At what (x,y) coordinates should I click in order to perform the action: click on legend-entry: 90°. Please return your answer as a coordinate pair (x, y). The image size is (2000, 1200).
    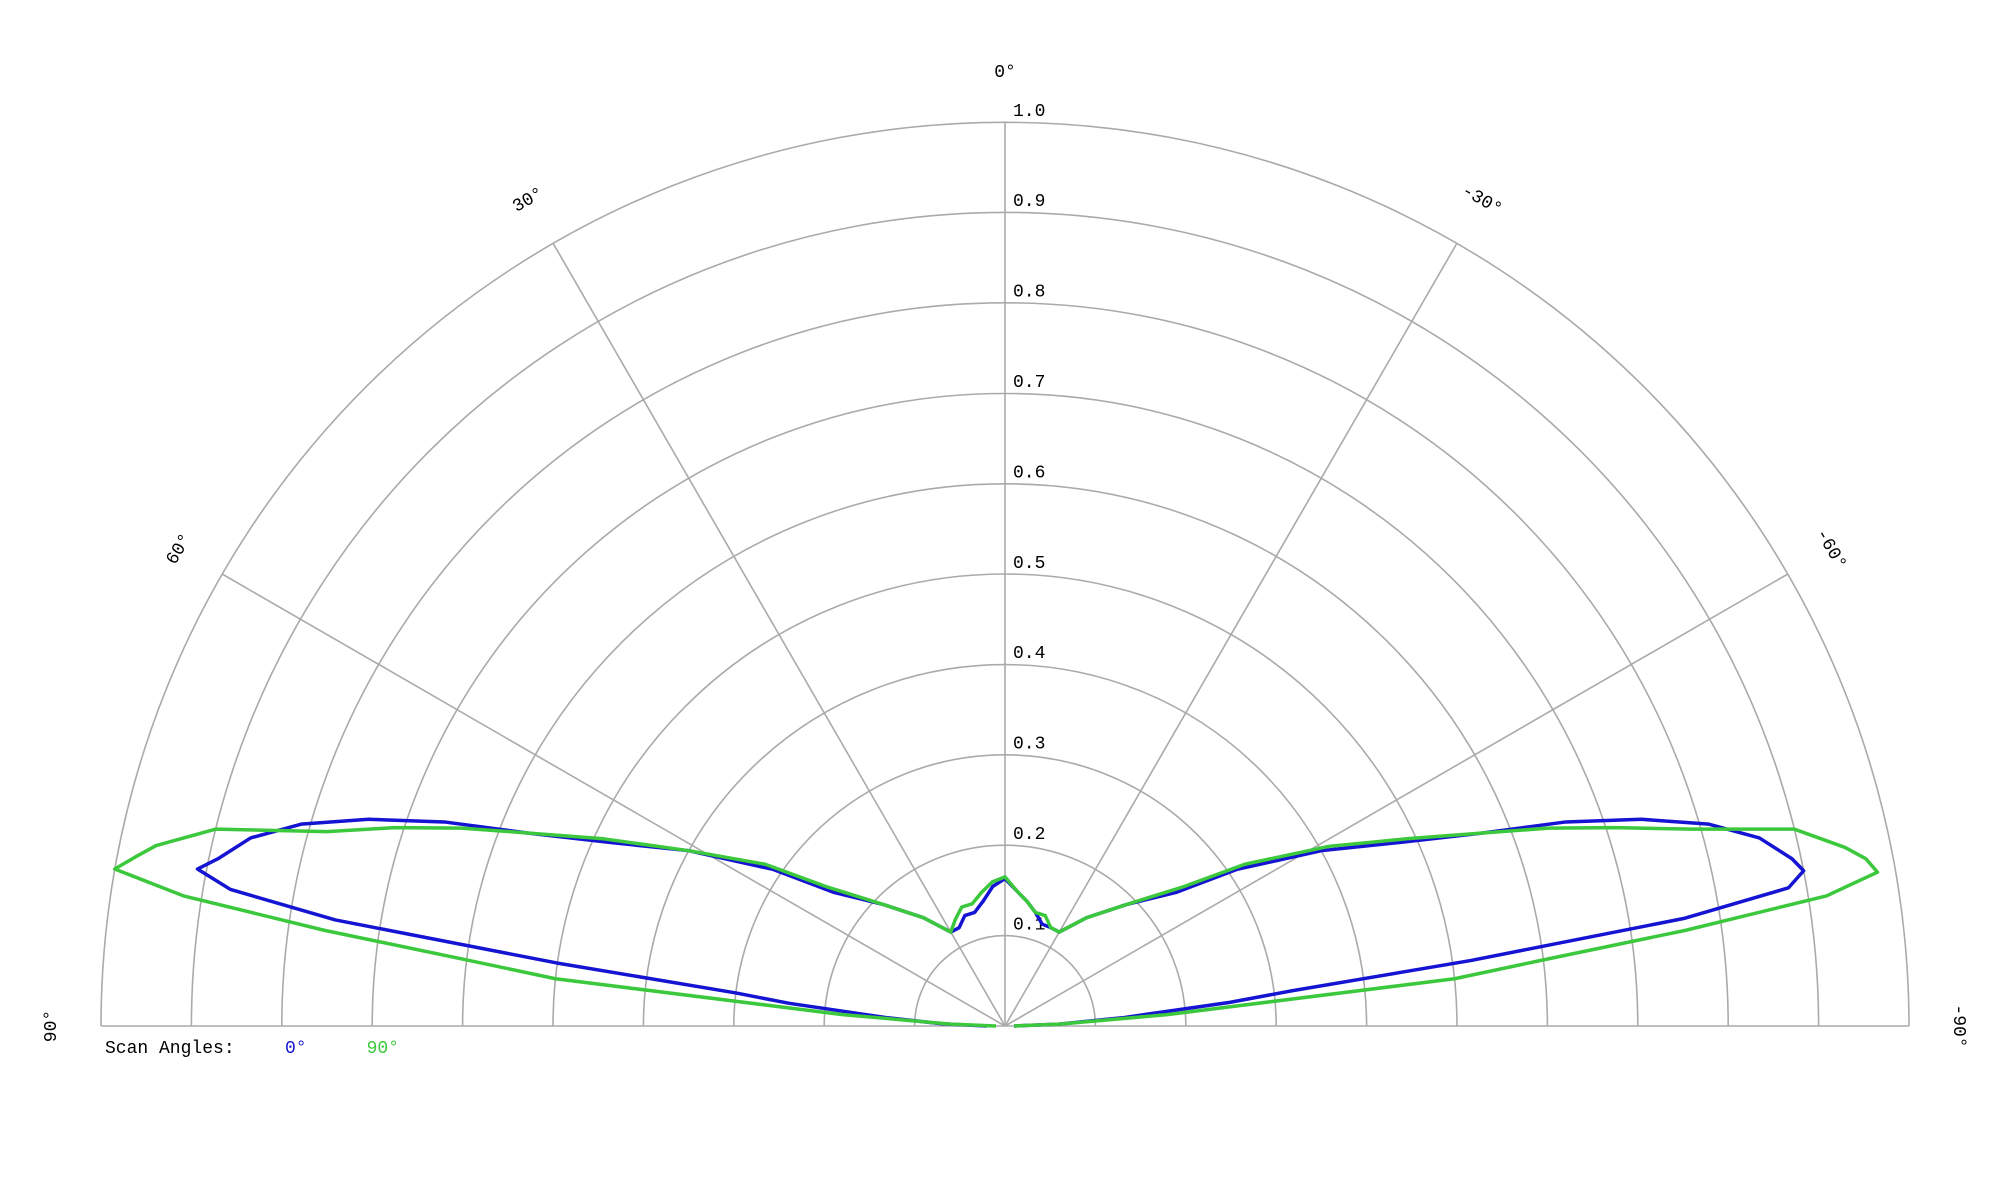
    Looking at the image, I should click on (383, 1049).